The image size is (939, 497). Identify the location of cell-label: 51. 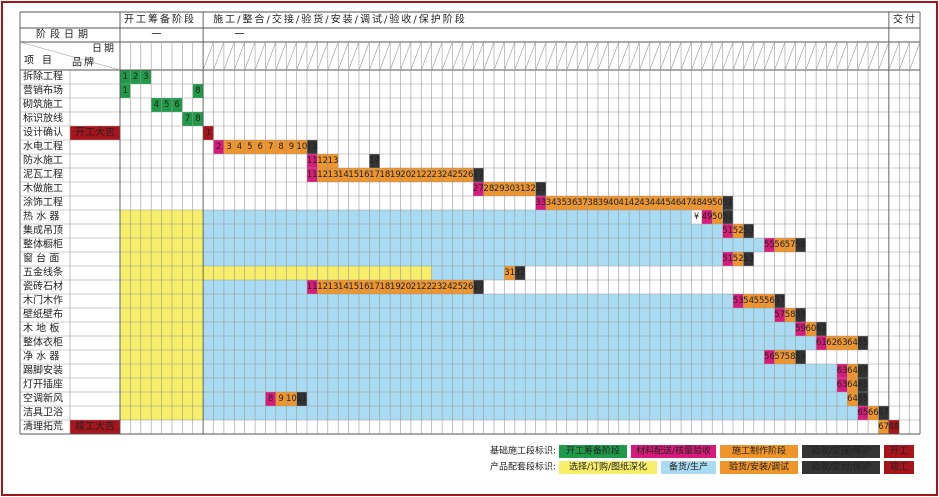
(727, 231).